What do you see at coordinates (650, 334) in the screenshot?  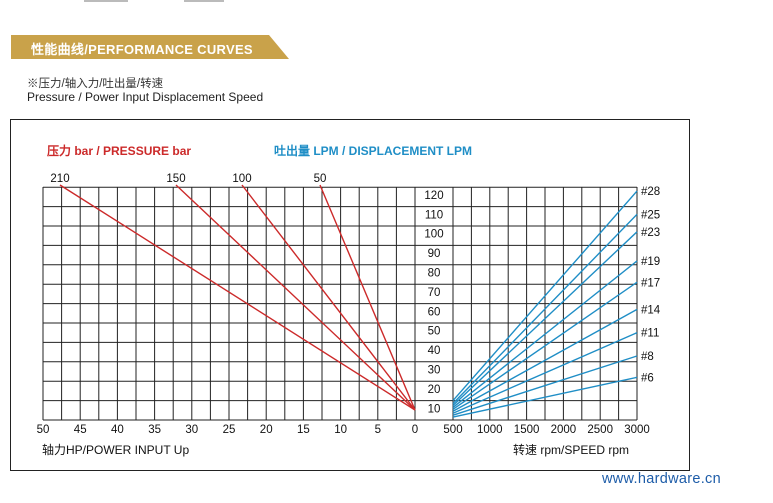 I see `series-label: #11` at bounding box center [650, 334].